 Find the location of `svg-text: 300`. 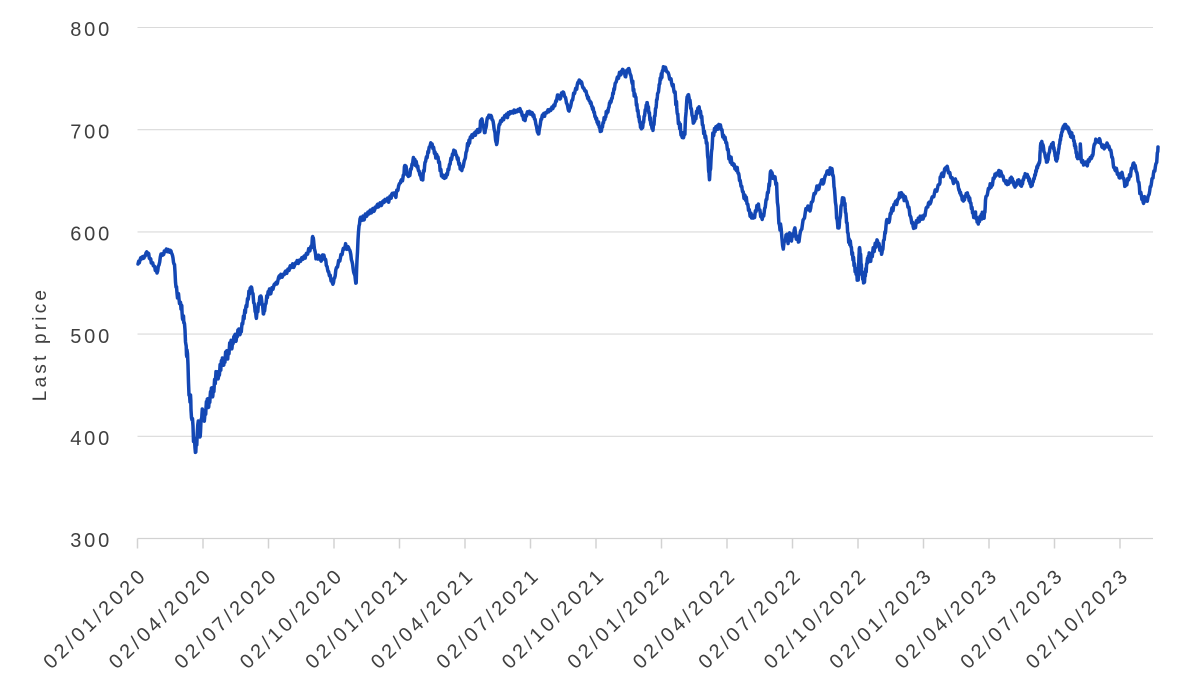

svg-text: 300 is located at coordinates (91, 541).